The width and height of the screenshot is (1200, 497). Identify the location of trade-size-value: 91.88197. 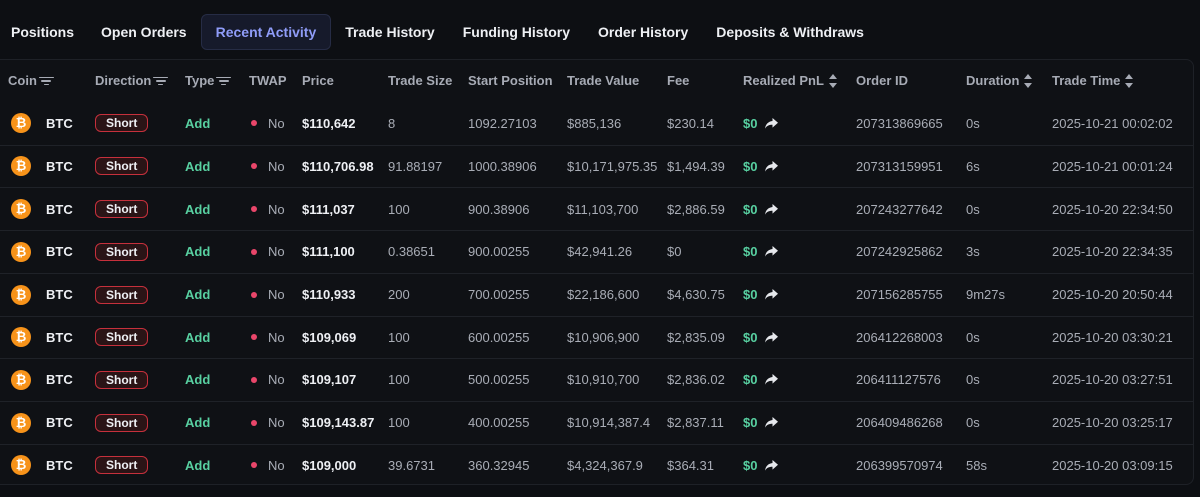
(415, 166).